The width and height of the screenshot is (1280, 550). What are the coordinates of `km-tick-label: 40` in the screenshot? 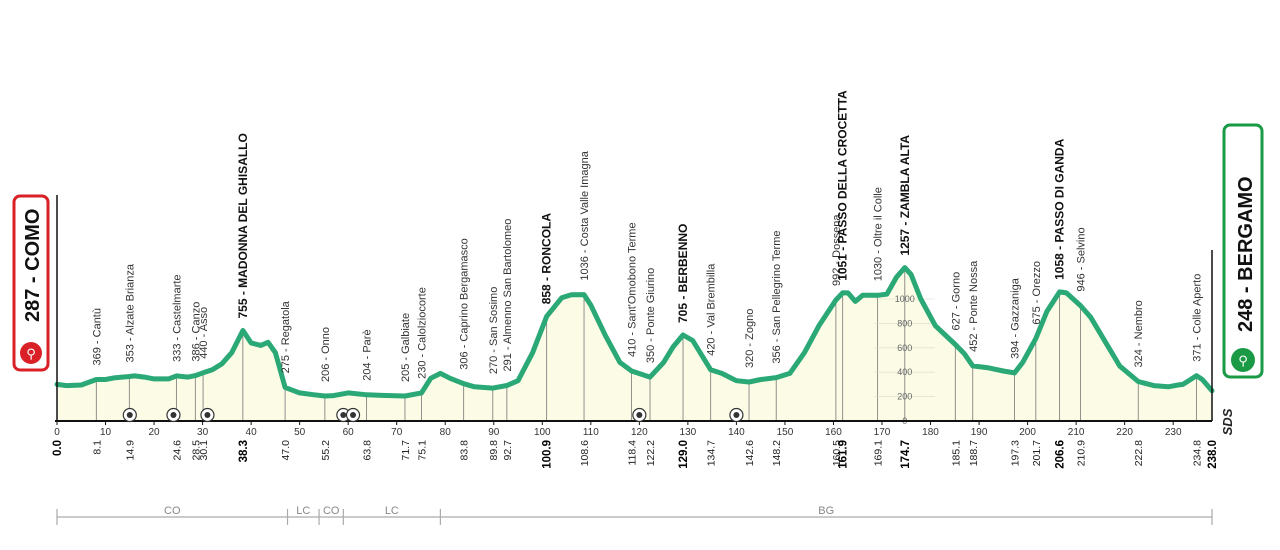 It's located at (252, 432).